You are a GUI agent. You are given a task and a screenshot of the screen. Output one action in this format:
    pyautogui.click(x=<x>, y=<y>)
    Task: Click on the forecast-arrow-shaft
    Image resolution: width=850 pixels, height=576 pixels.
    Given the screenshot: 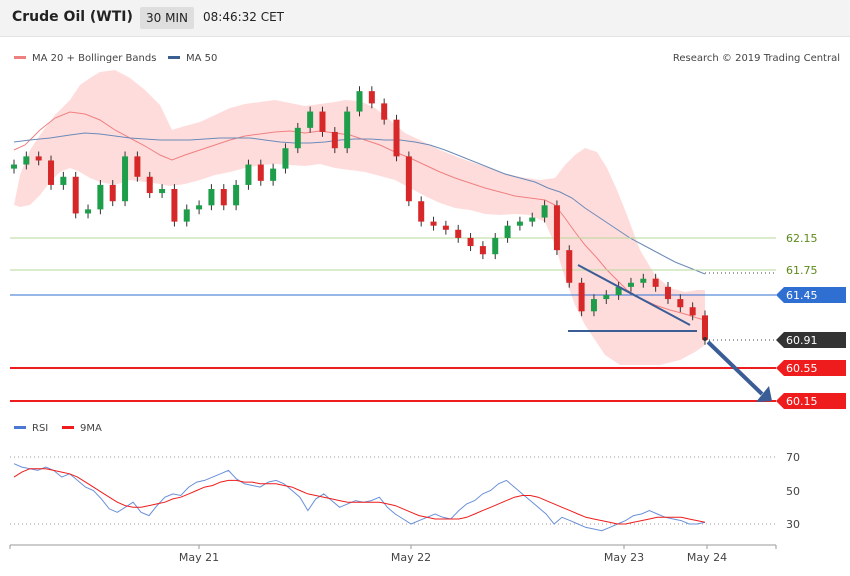 What is the action you would take?
    pyautogui.click(x=735, y=368)
    